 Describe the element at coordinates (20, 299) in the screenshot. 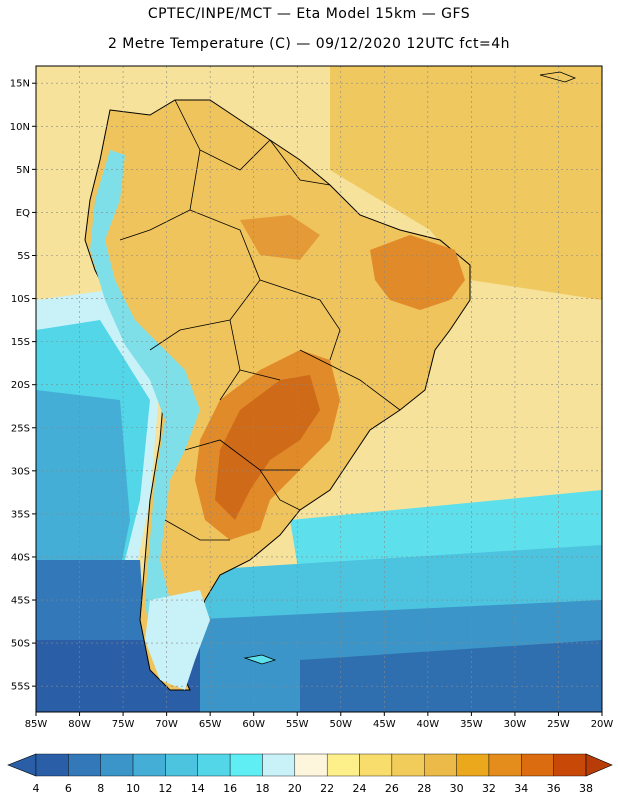

I see `lat-tick-label: 10S` at that location.